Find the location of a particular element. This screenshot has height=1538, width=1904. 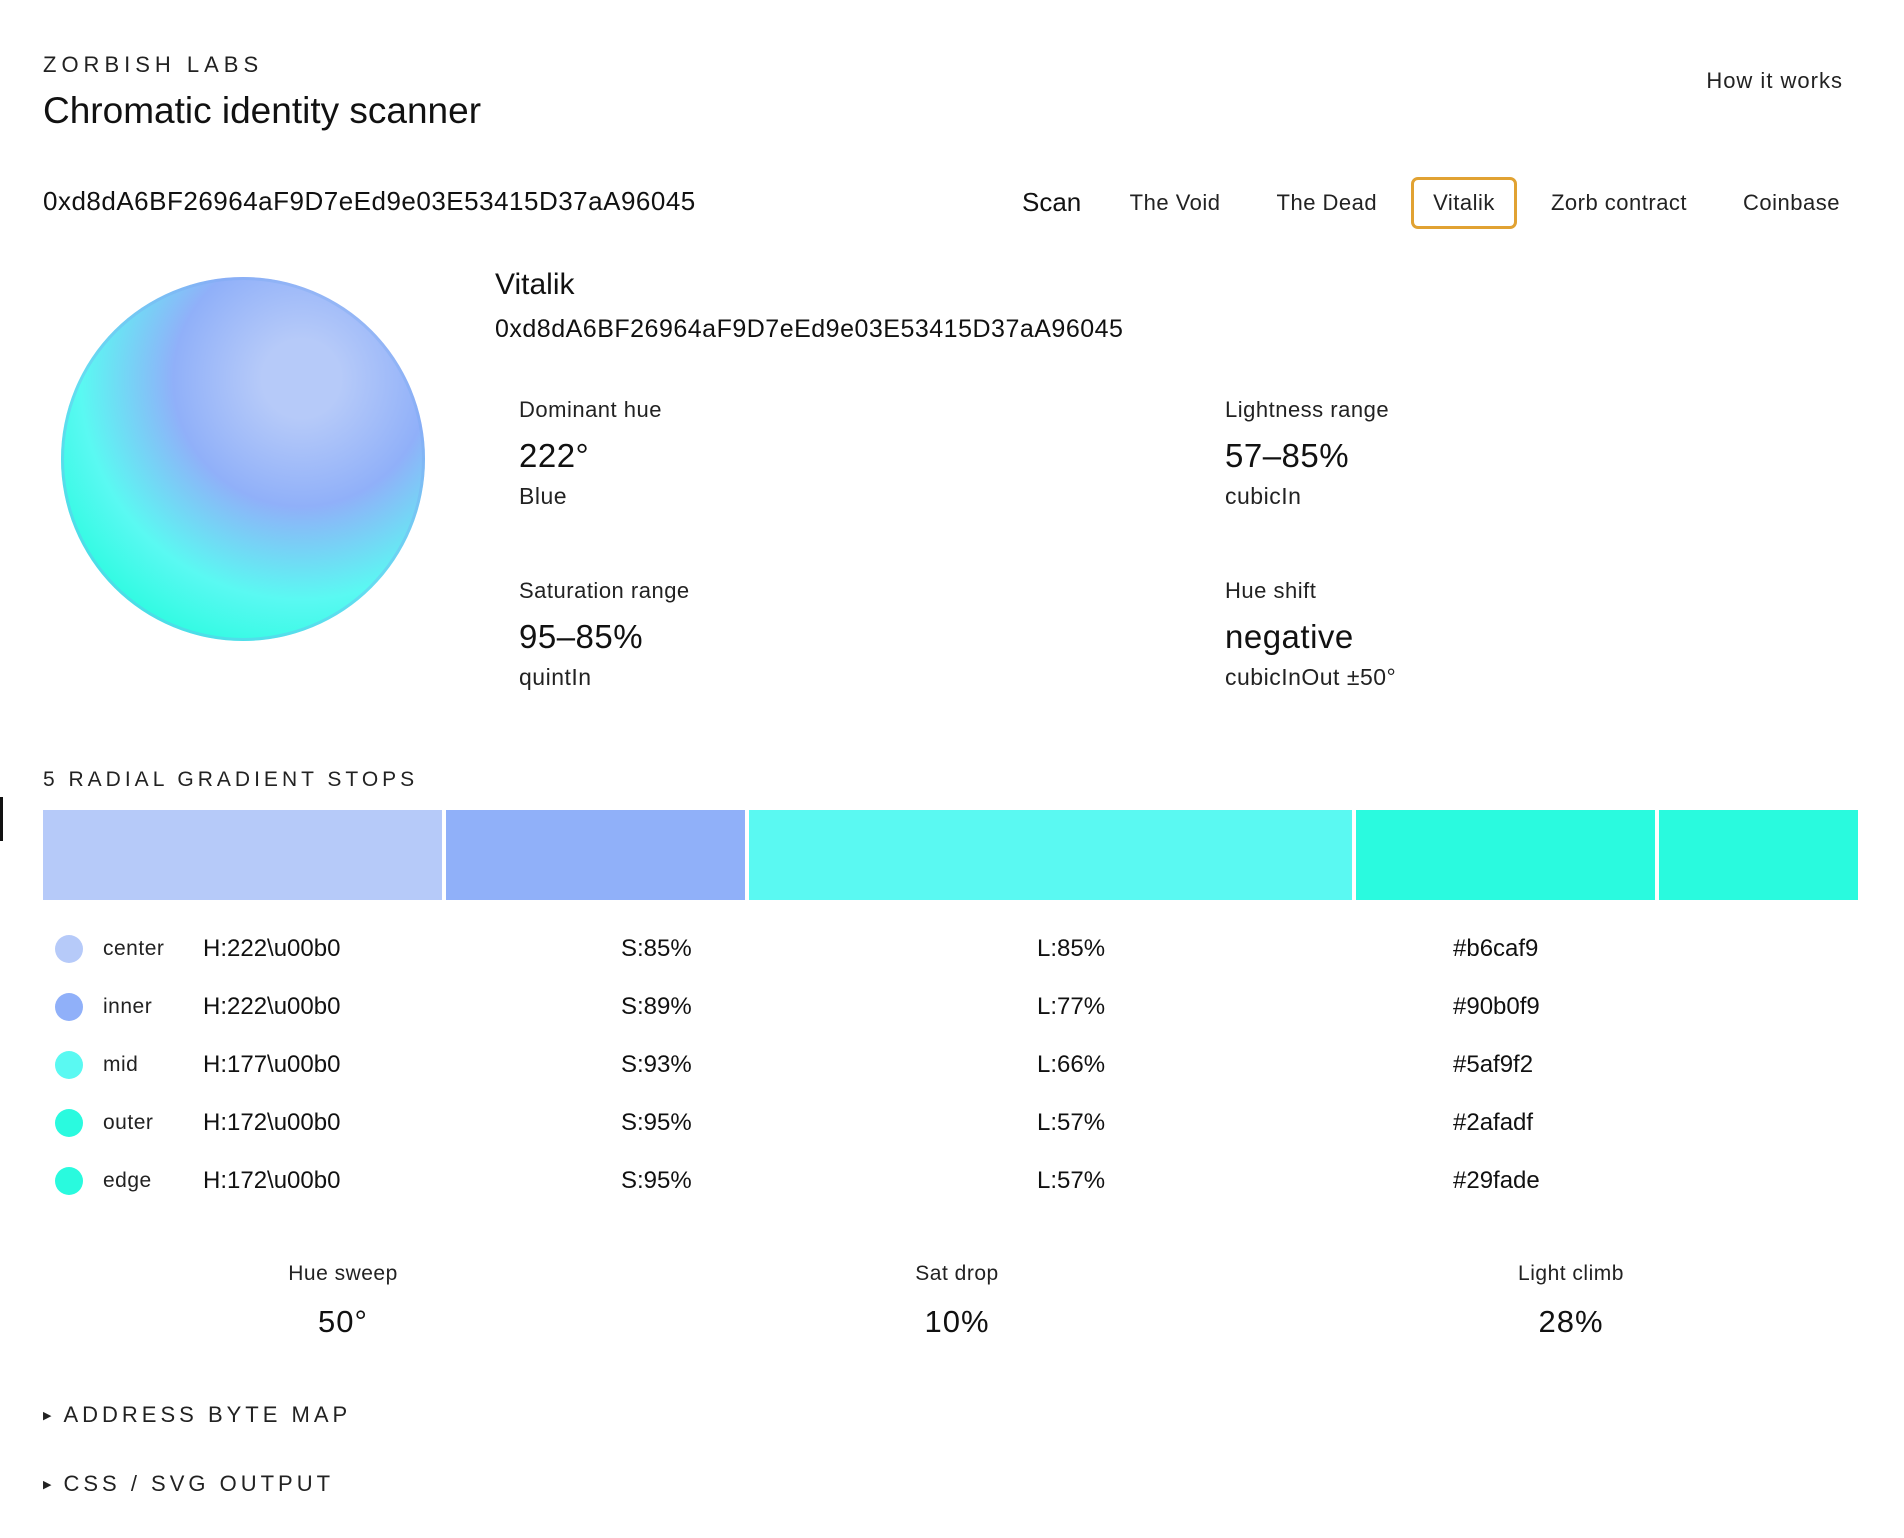

stop-segment-edge is located at coordinates (1759, 855).